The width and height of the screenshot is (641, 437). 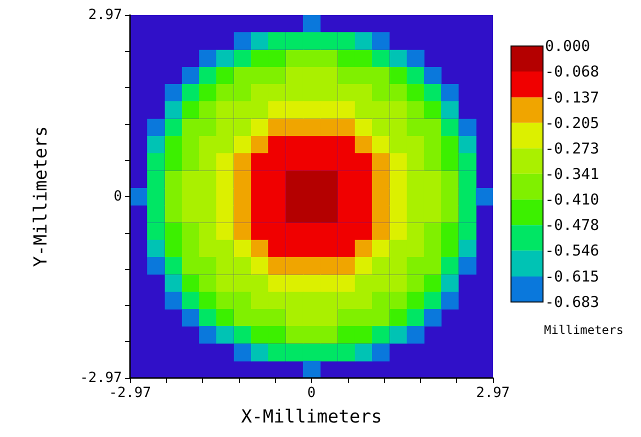 I want to click on color-bar-label: 0.000, so click(x=567, y=46).